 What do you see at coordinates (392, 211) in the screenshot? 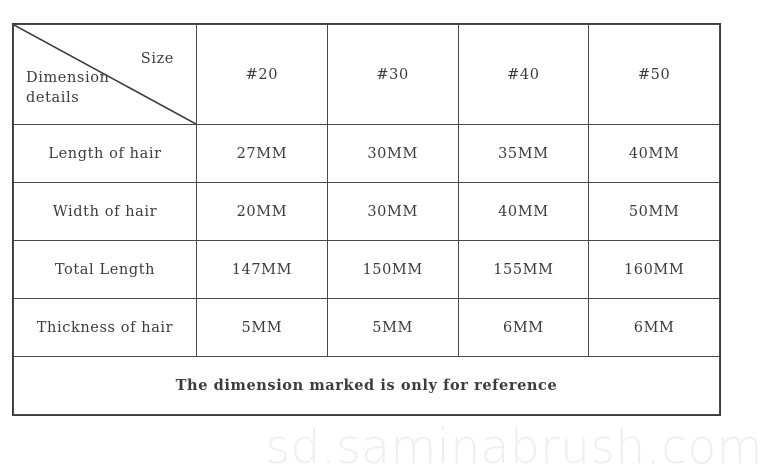
I see `cell-width-of-hair-30: 30MM` at bounding box center [392, 211].